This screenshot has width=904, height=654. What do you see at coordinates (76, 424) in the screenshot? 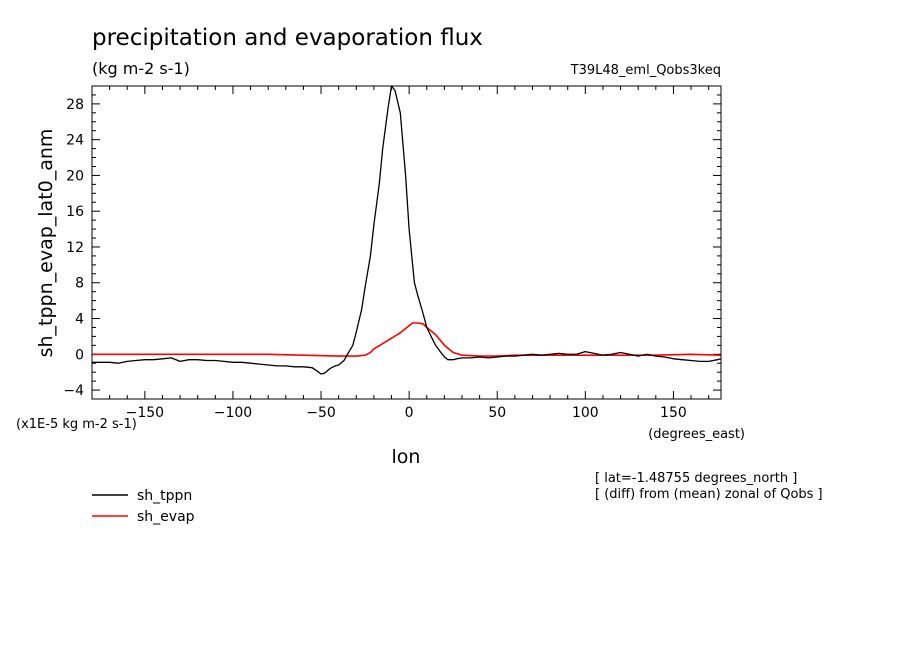
I see `y-axis-units: (x1E-5 kg m-2 s-1)` at bounding box center [76, 424].